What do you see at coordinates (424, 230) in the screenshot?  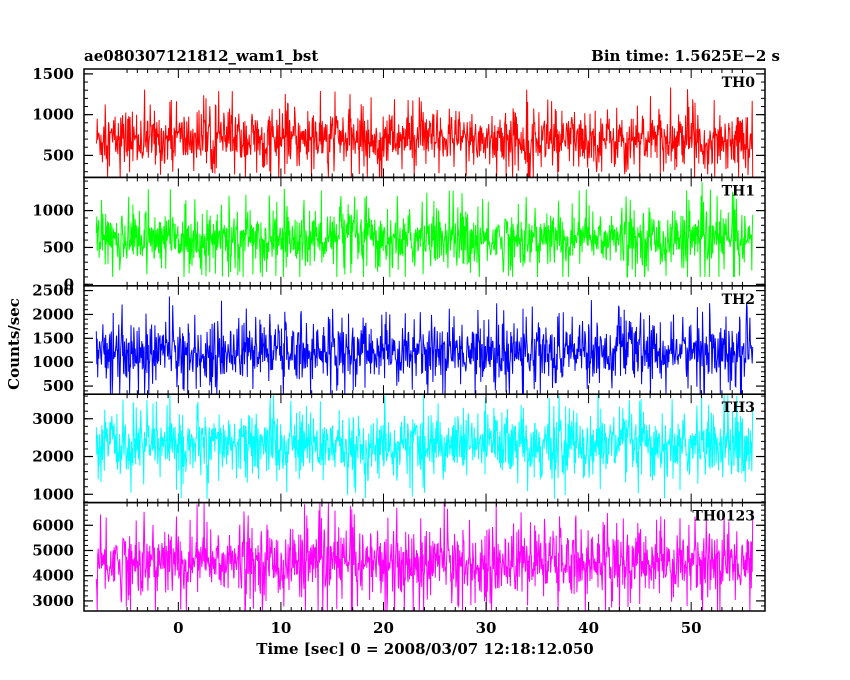 I see `series-th1` at bounding box center [424, 230].